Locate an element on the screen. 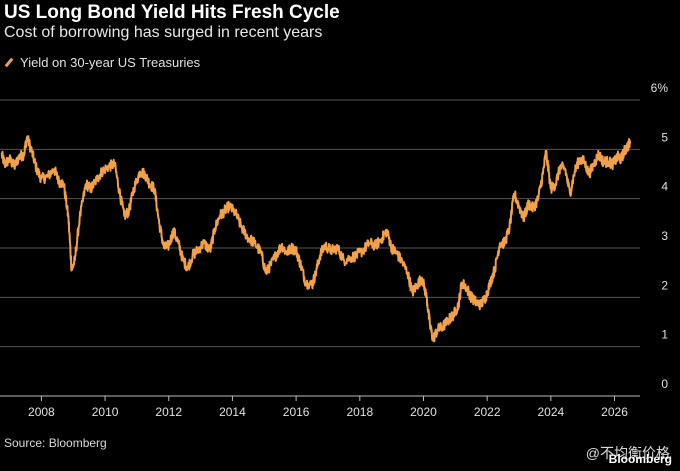 The image size is (680, 471). y-tick-label-3: 3 is located at coordinates (664, 236).